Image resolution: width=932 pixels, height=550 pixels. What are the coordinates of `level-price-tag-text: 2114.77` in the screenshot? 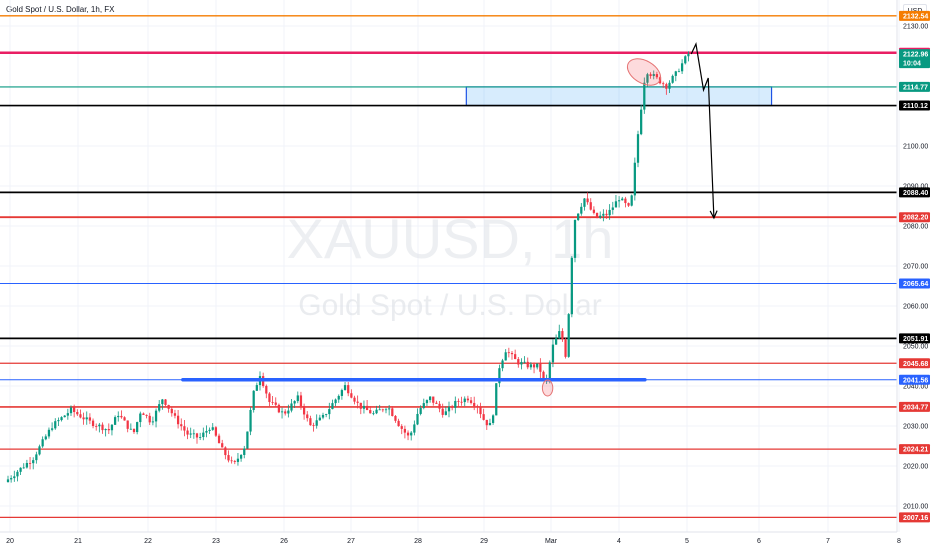 It's located at (915, 87).